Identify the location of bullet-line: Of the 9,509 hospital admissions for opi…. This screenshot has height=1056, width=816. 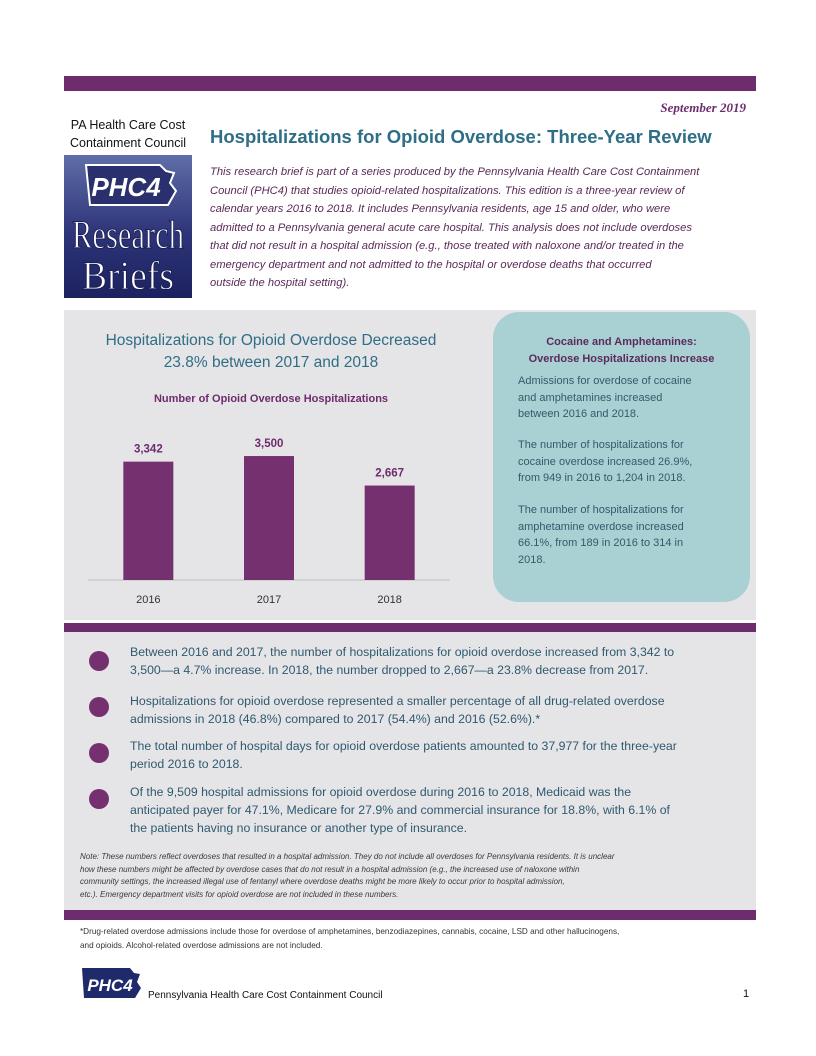
(381, 792).